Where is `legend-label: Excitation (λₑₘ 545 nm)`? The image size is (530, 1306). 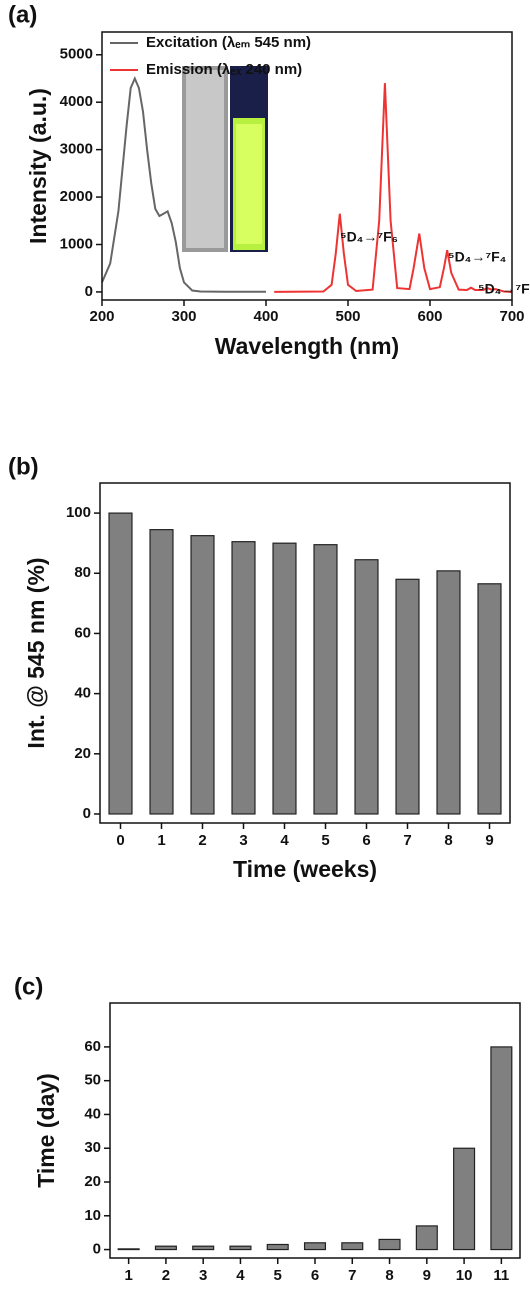 legend-label: Excitation (λₑₘ 545 nm) is located at coordinates (228, 42).